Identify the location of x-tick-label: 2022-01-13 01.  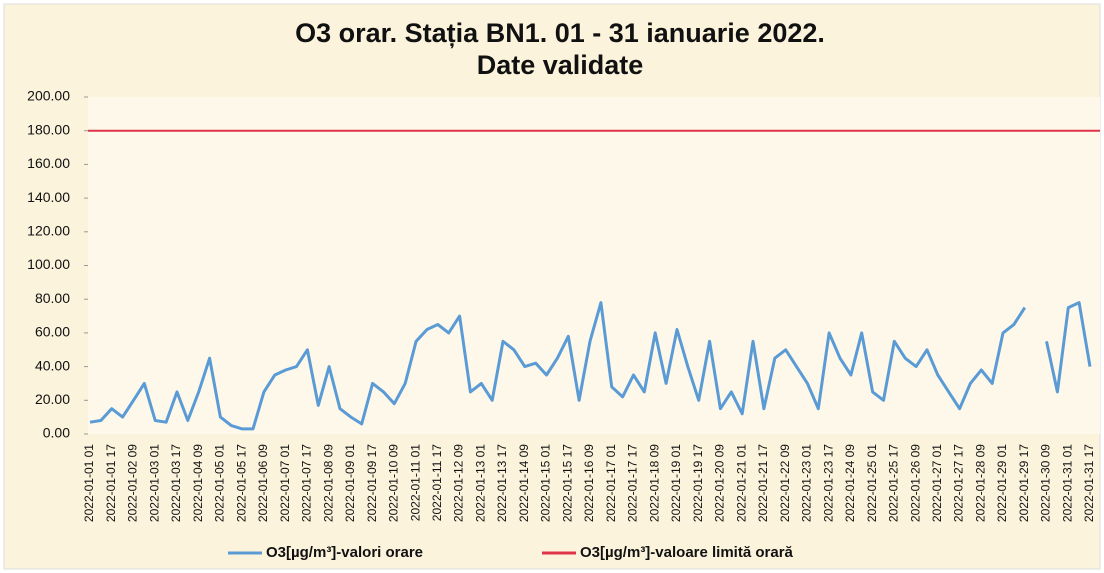
(480, 483).